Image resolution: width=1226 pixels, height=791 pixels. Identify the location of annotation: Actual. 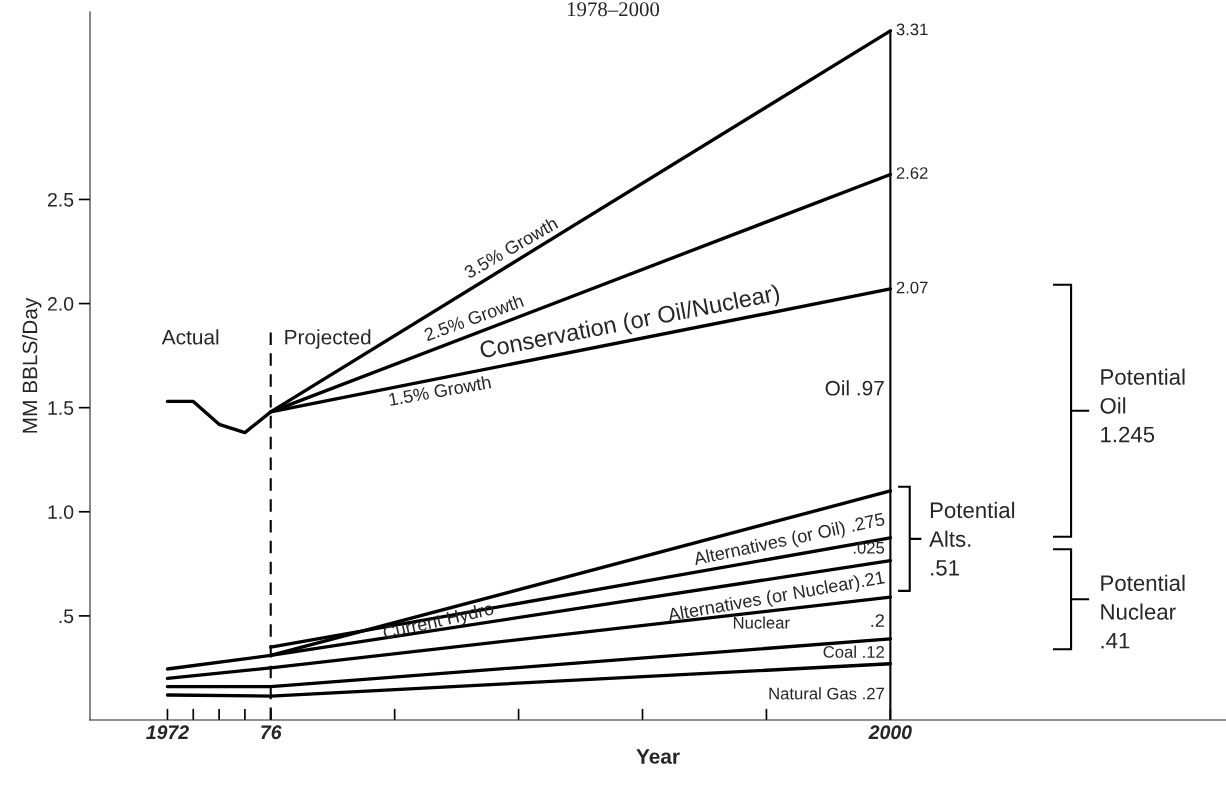
(190, 337).